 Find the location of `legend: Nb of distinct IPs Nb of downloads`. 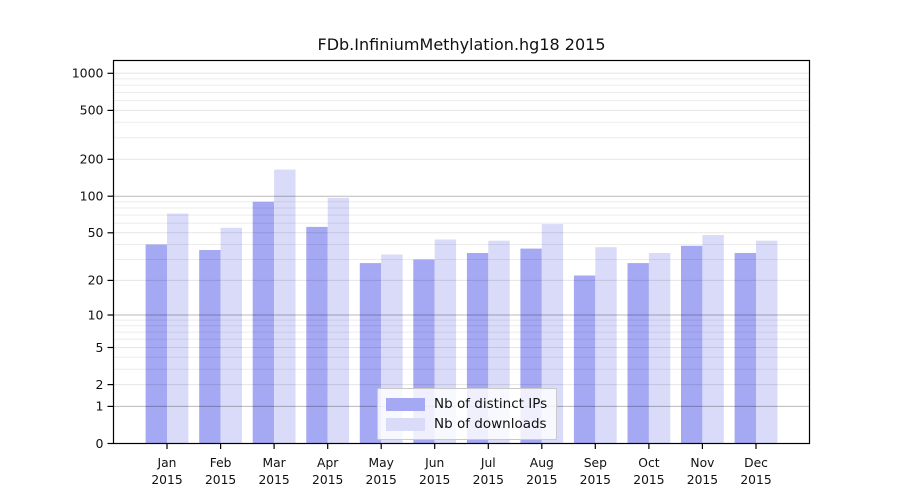

legend: Nb of distinct IPs Nb of downloads is located at coordinates (467, 414).